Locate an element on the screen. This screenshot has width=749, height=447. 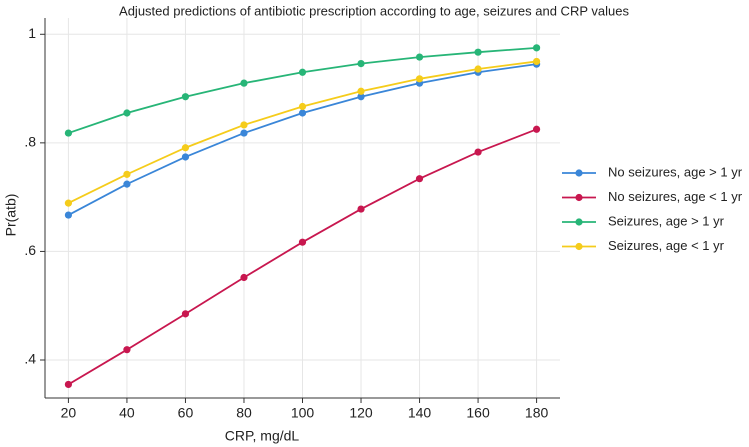
y-axis-title: Pr(atb) is located at coordinates (11, 215).